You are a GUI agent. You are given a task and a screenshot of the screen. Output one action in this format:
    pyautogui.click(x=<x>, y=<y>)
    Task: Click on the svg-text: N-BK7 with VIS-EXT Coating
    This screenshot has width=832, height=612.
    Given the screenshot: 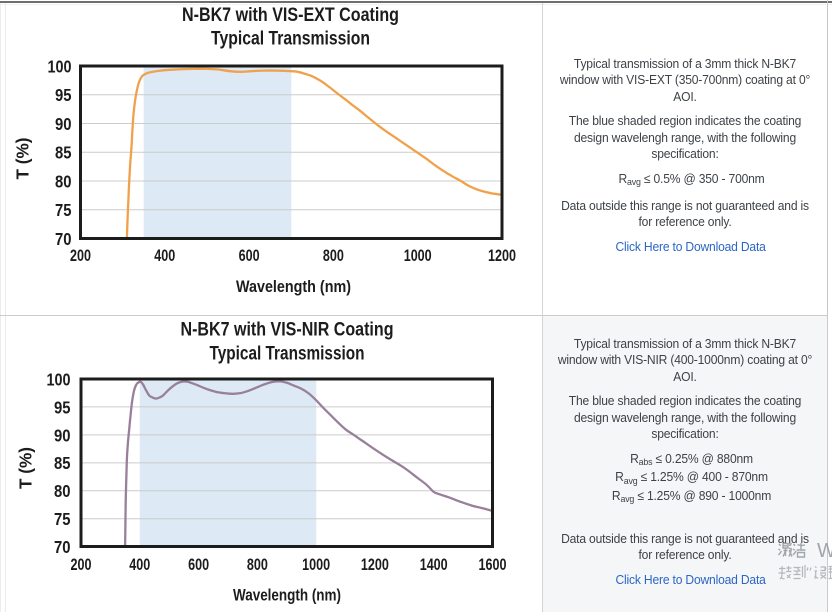 What is the action you would take?
    pyautogui.click(x=290, y=15)
    